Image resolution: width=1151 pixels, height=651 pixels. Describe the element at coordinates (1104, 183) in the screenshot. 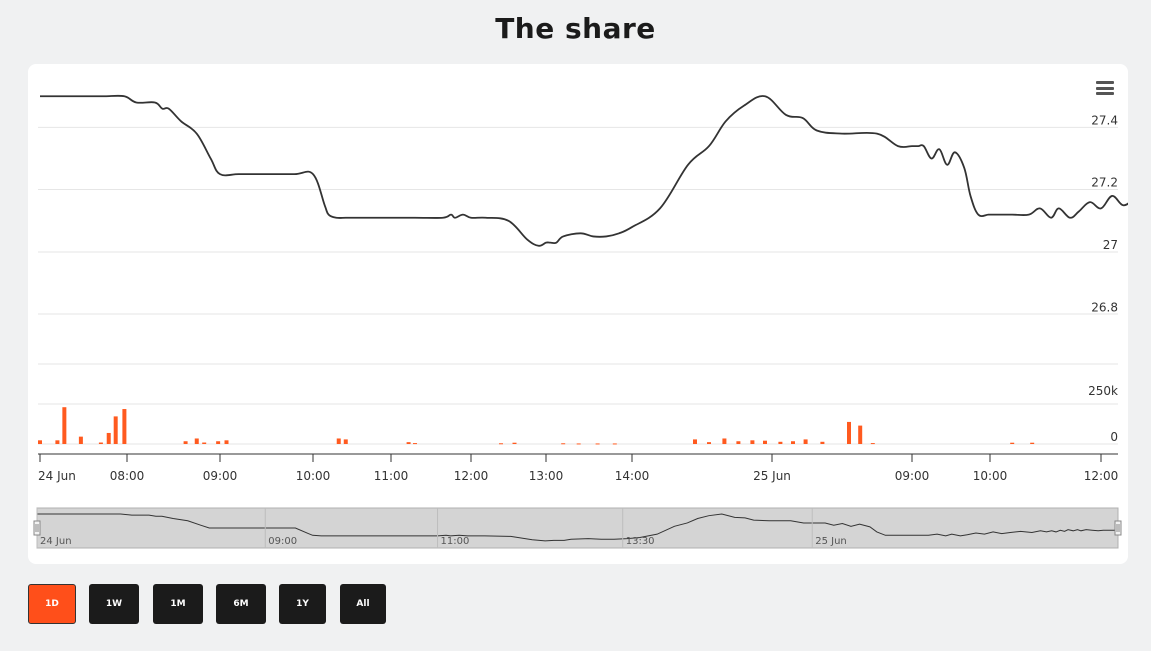

I see `price-tick-label: 27.2` at that location.